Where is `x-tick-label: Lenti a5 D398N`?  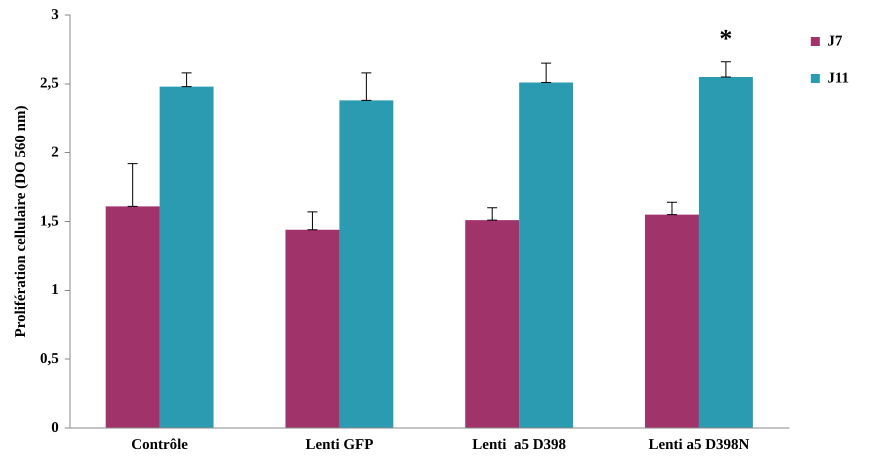 x-tick-label: Lenti a5 D398N is located at coordinates (699, 444).